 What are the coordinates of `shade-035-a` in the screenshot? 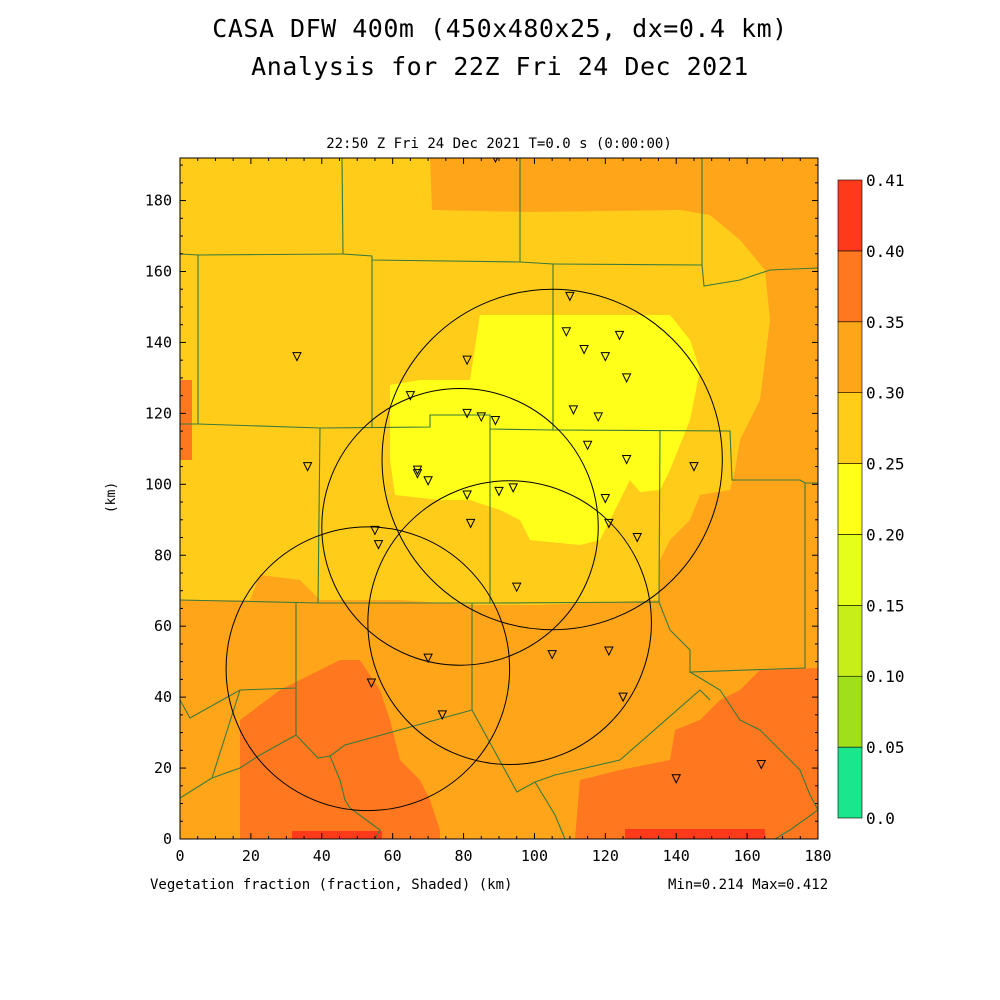 It's located at (340, 749).